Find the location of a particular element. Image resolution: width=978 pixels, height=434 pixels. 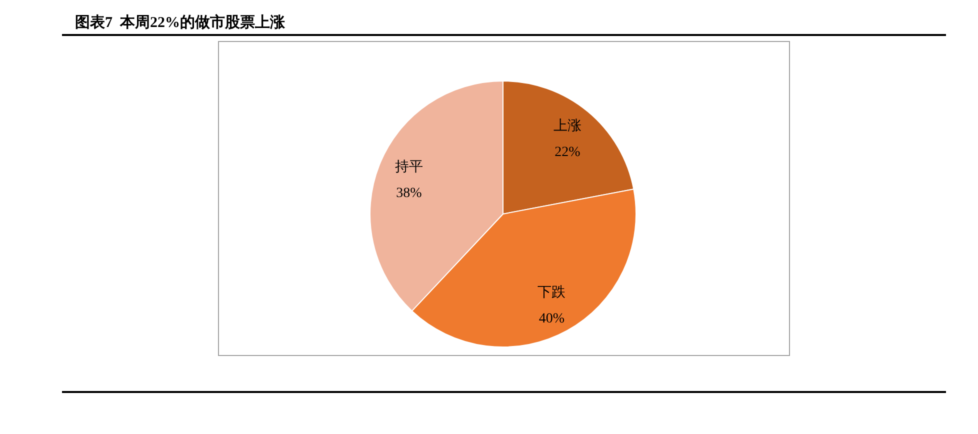

slice-label: 持平 is located at coordinates (409, 166).